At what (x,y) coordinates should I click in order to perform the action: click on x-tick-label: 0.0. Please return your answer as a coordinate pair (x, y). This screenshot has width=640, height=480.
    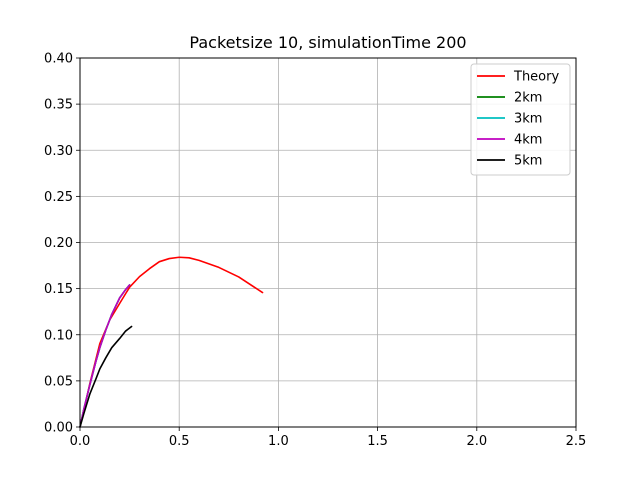
    Looking at the image, I should click on (80, 441).